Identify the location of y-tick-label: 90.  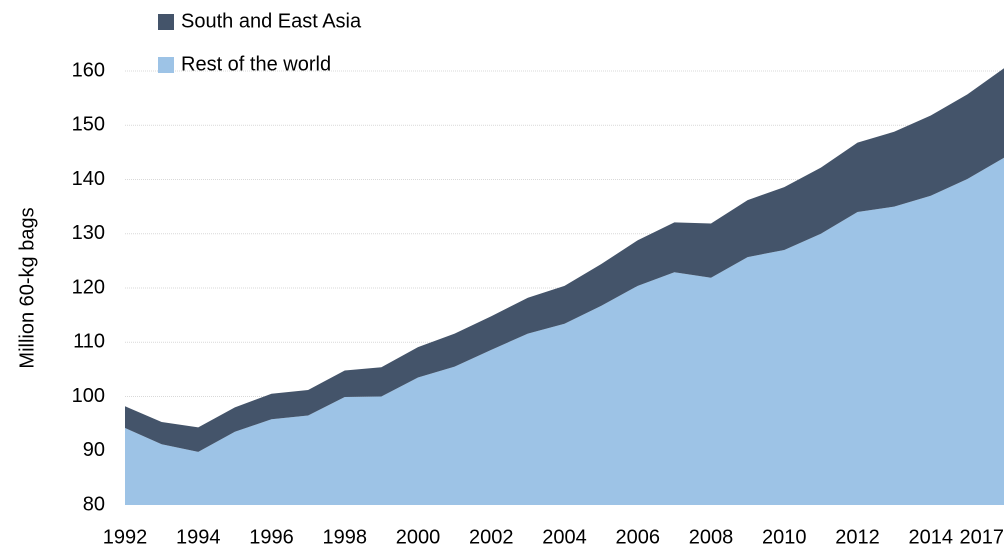
(94, 450).